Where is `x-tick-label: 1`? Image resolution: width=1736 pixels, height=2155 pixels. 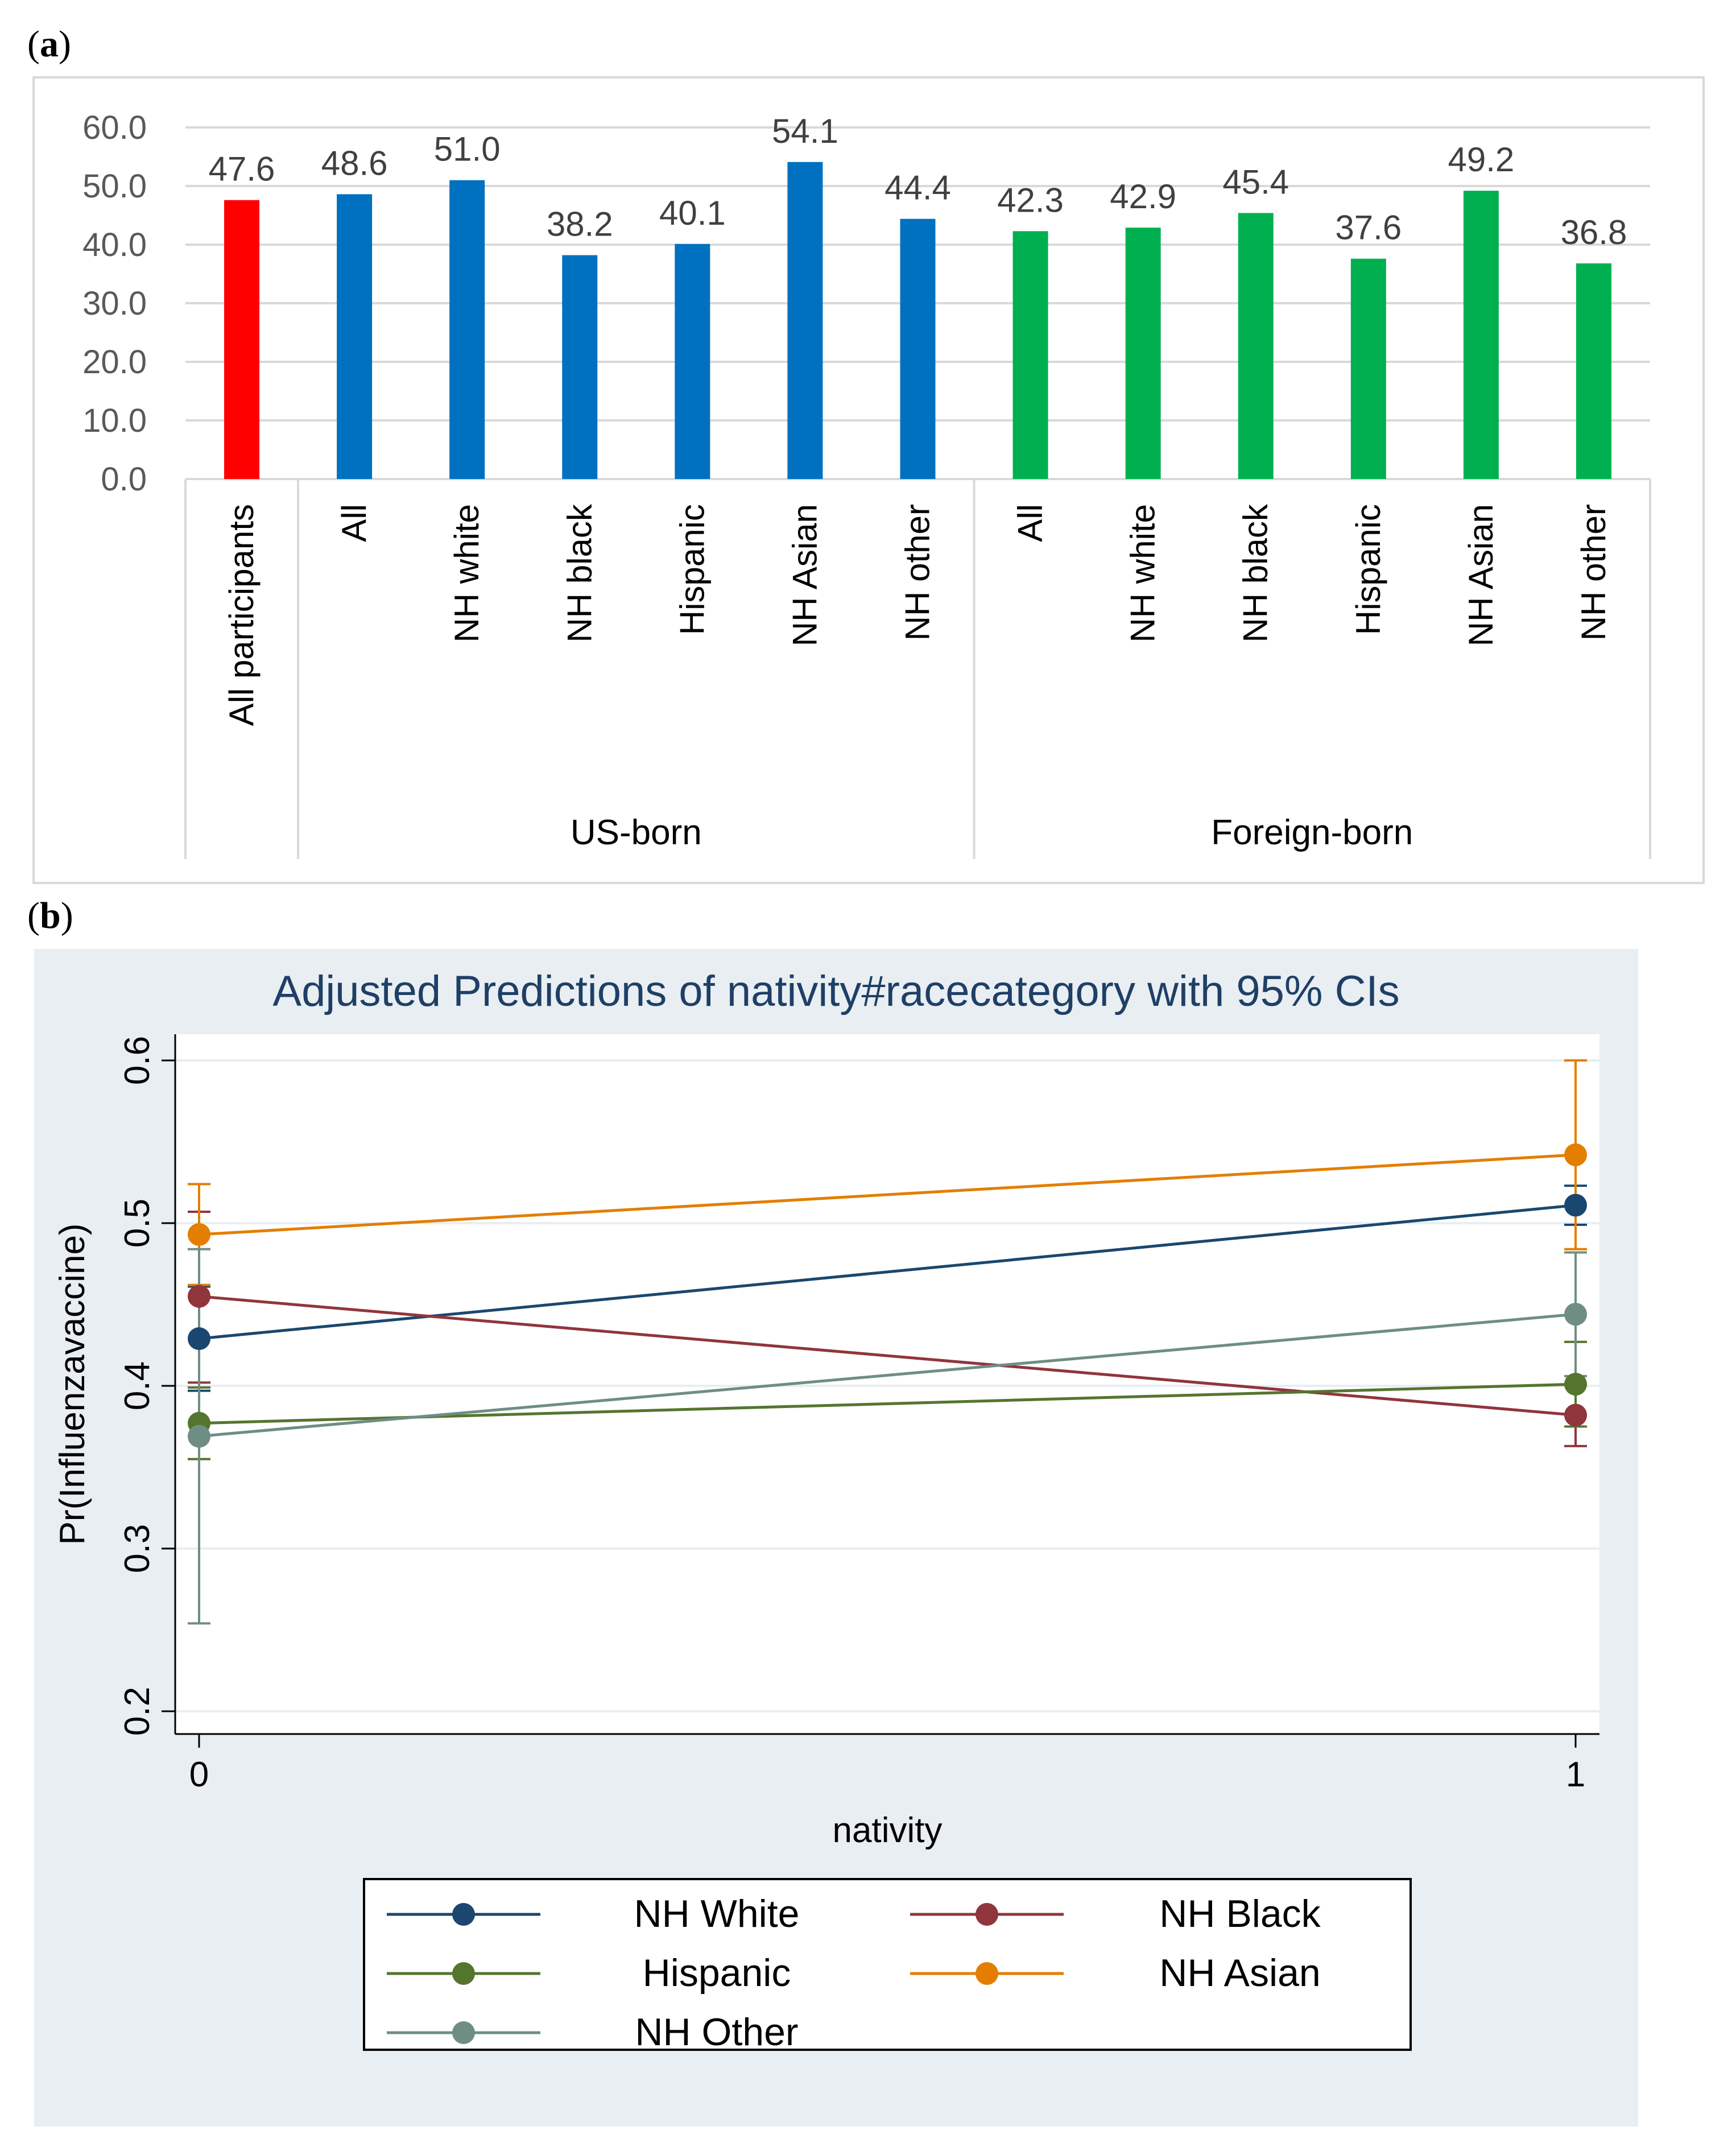
x-tick-label: 1 is located at coordinates (1575, 1774).